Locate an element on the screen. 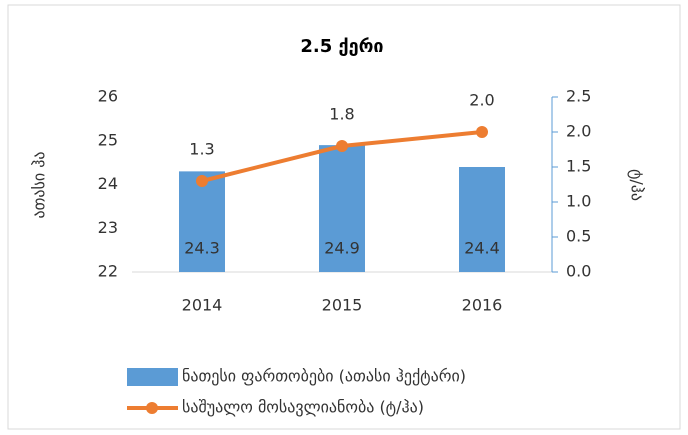  bar-value-label: 24.4 is located at coordinates (482, 248).